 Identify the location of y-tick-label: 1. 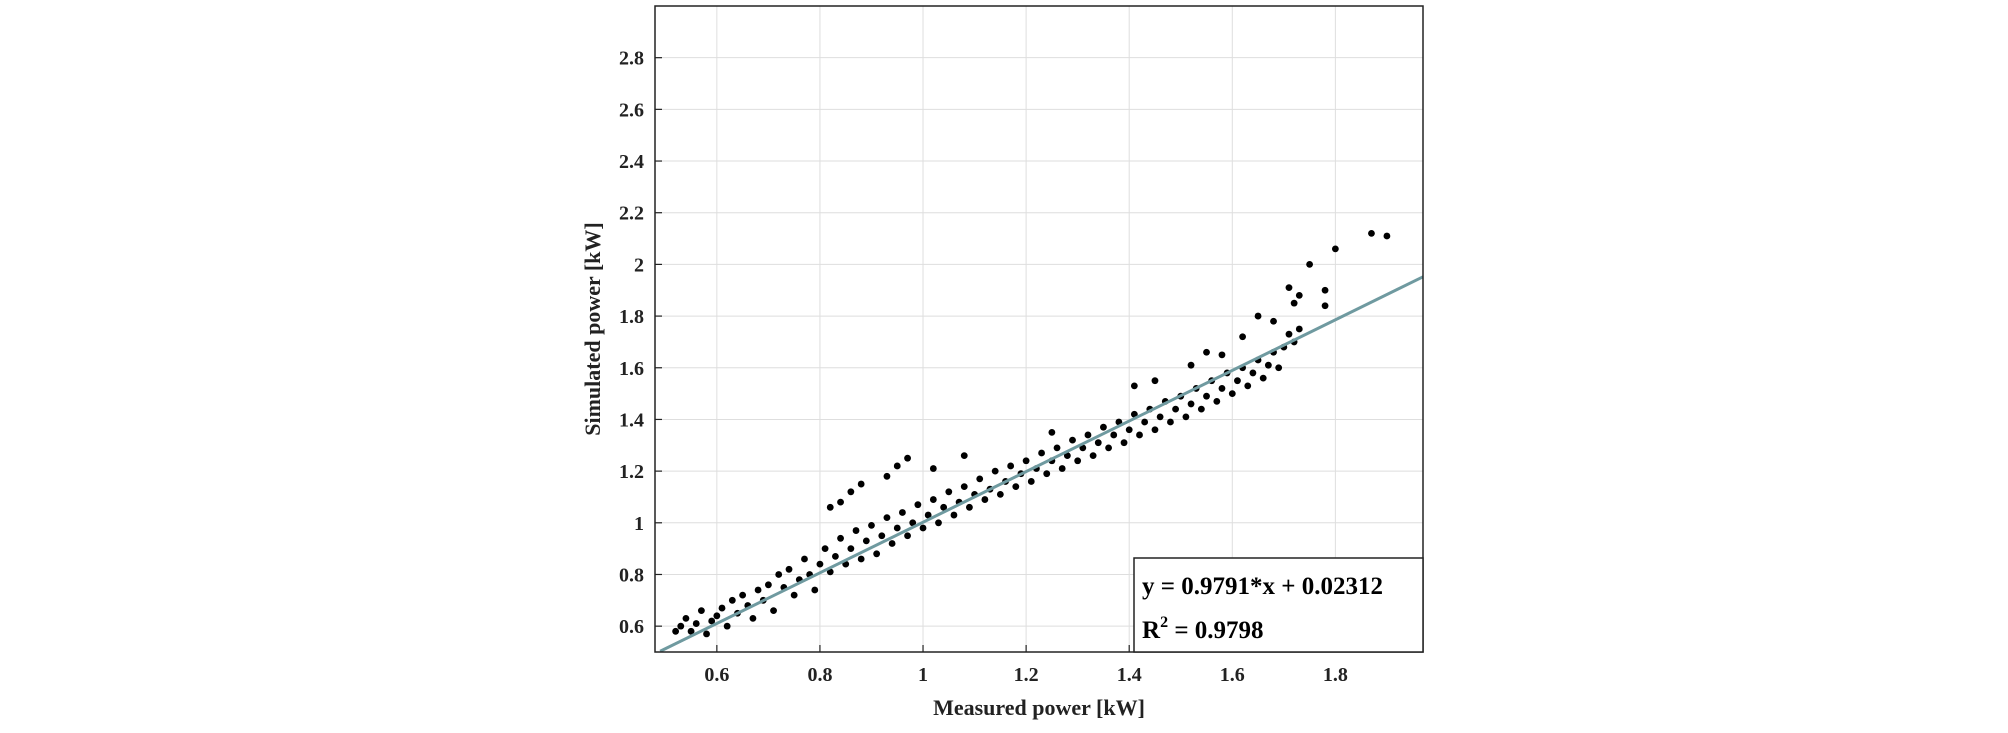
(639, 524).